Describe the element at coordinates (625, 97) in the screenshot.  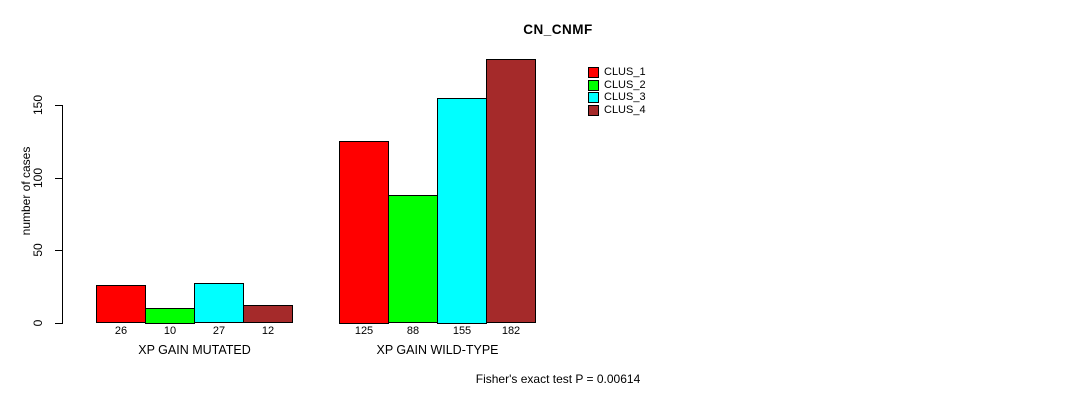
I see `legend-item-label: CLUS_3` at that location.